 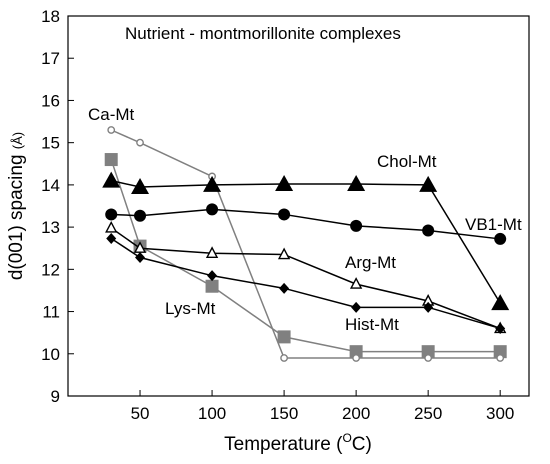 What do you see at coordinates (370, 262) in the screenshot?
I see `series-label-arg-mt: Arg-Mt` at bounding box center [370, 262].